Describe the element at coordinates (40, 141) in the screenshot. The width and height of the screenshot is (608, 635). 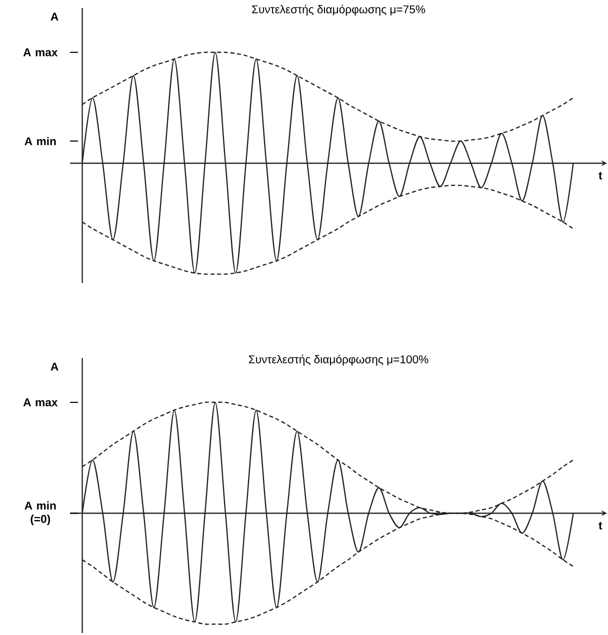
I see `text: A min` at that location.